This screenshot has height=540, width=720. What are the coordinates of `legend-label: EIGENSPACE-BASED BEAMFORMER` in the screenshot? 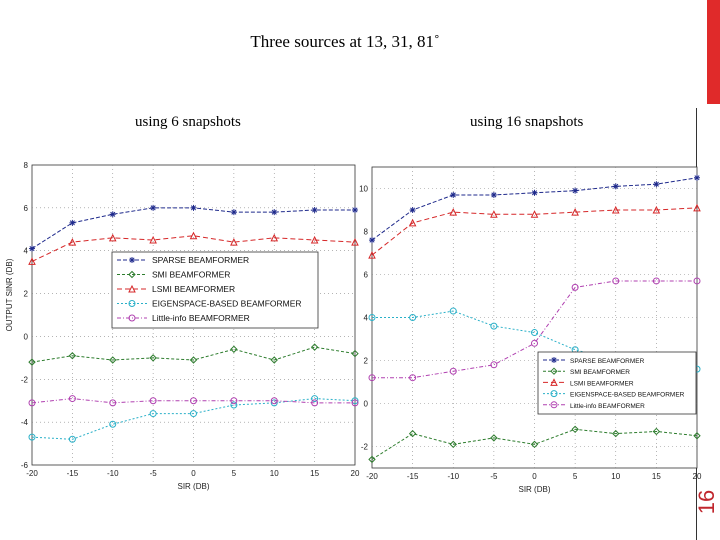 It's located at (227, 304).